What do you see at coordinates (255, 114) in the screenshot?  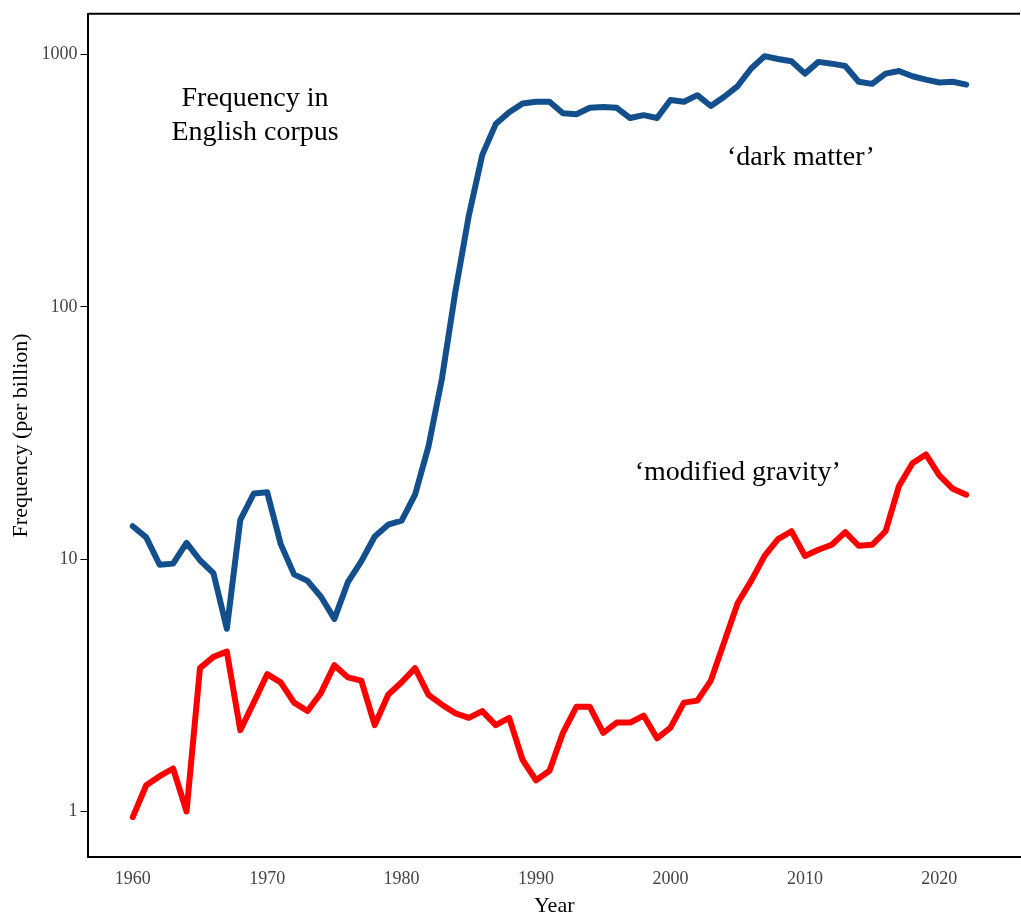 I see `annotation: Frequency in English corpus` at bounding box center [255, 114].